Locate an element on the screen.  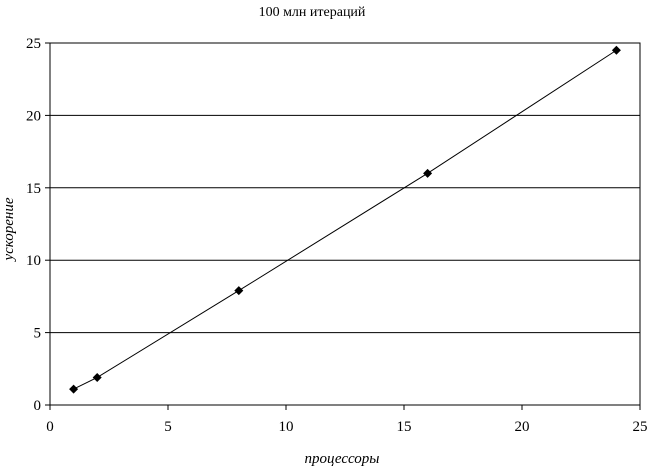
x-tick-label: 15 is located at coordinates (404, 427).